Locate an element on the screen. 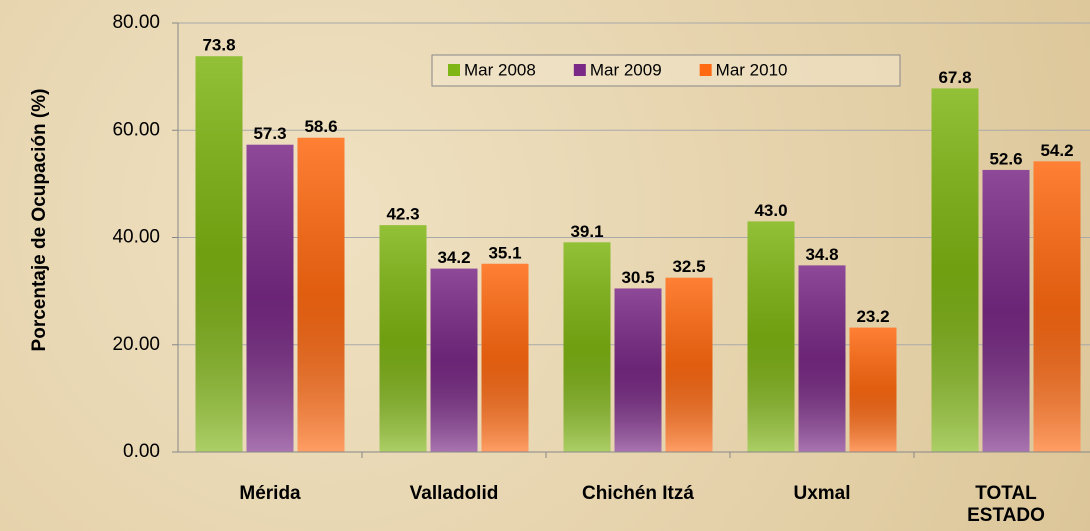 Image resolution: width=1090 pixels, height=531 pixels. data-label: 67.8 is located at coordinates (954, 77).